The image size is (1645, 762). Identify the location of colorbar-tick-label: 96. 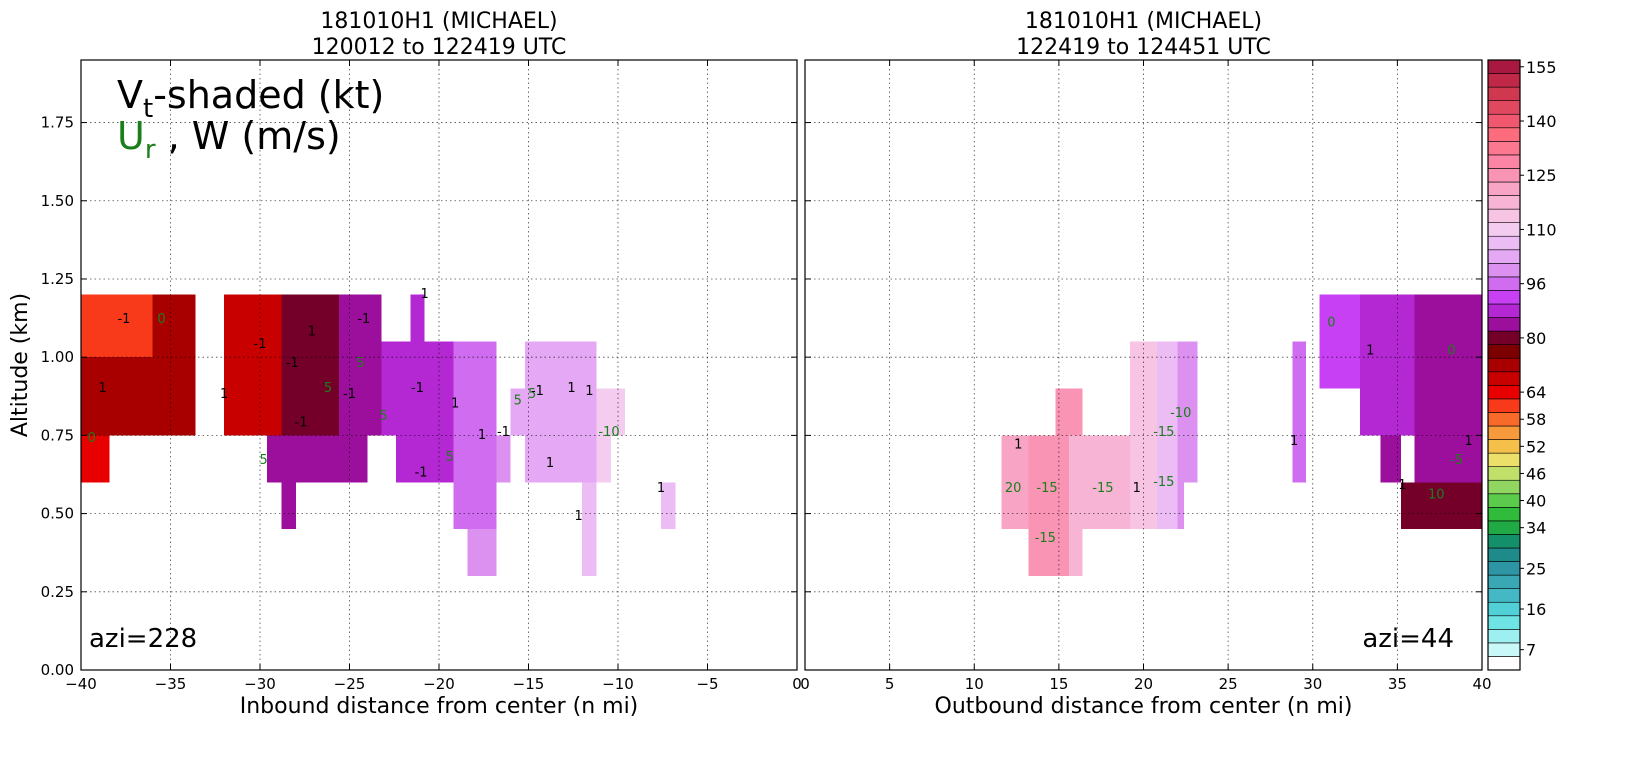
(1536, 284).